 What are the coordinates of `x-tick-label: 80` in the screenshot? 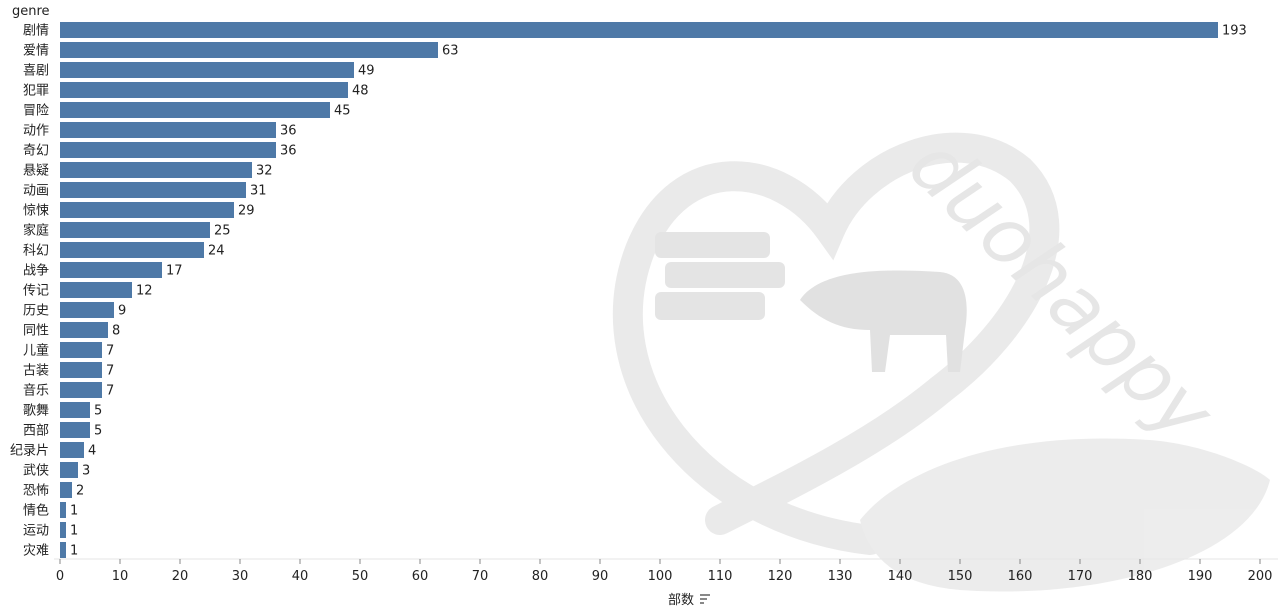 It's located at (540, 576).